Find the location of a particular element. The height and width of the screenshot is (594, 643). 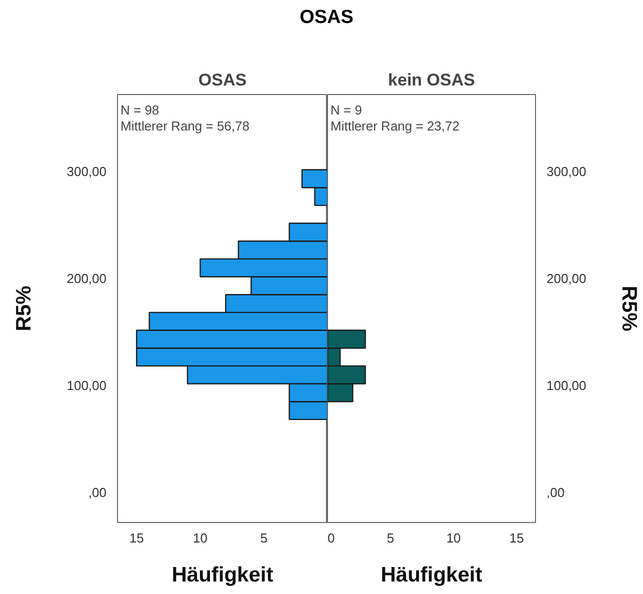

chart-subtitle: kein OSAS is located at coordinates (431, 80).